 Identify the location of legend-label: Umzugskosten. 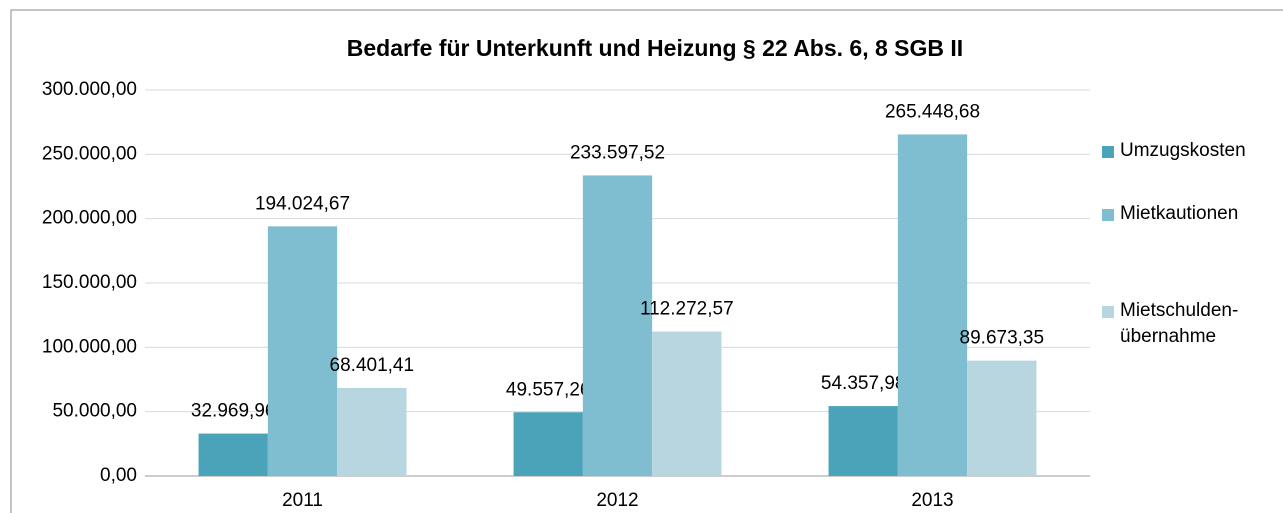
(1183, 150).